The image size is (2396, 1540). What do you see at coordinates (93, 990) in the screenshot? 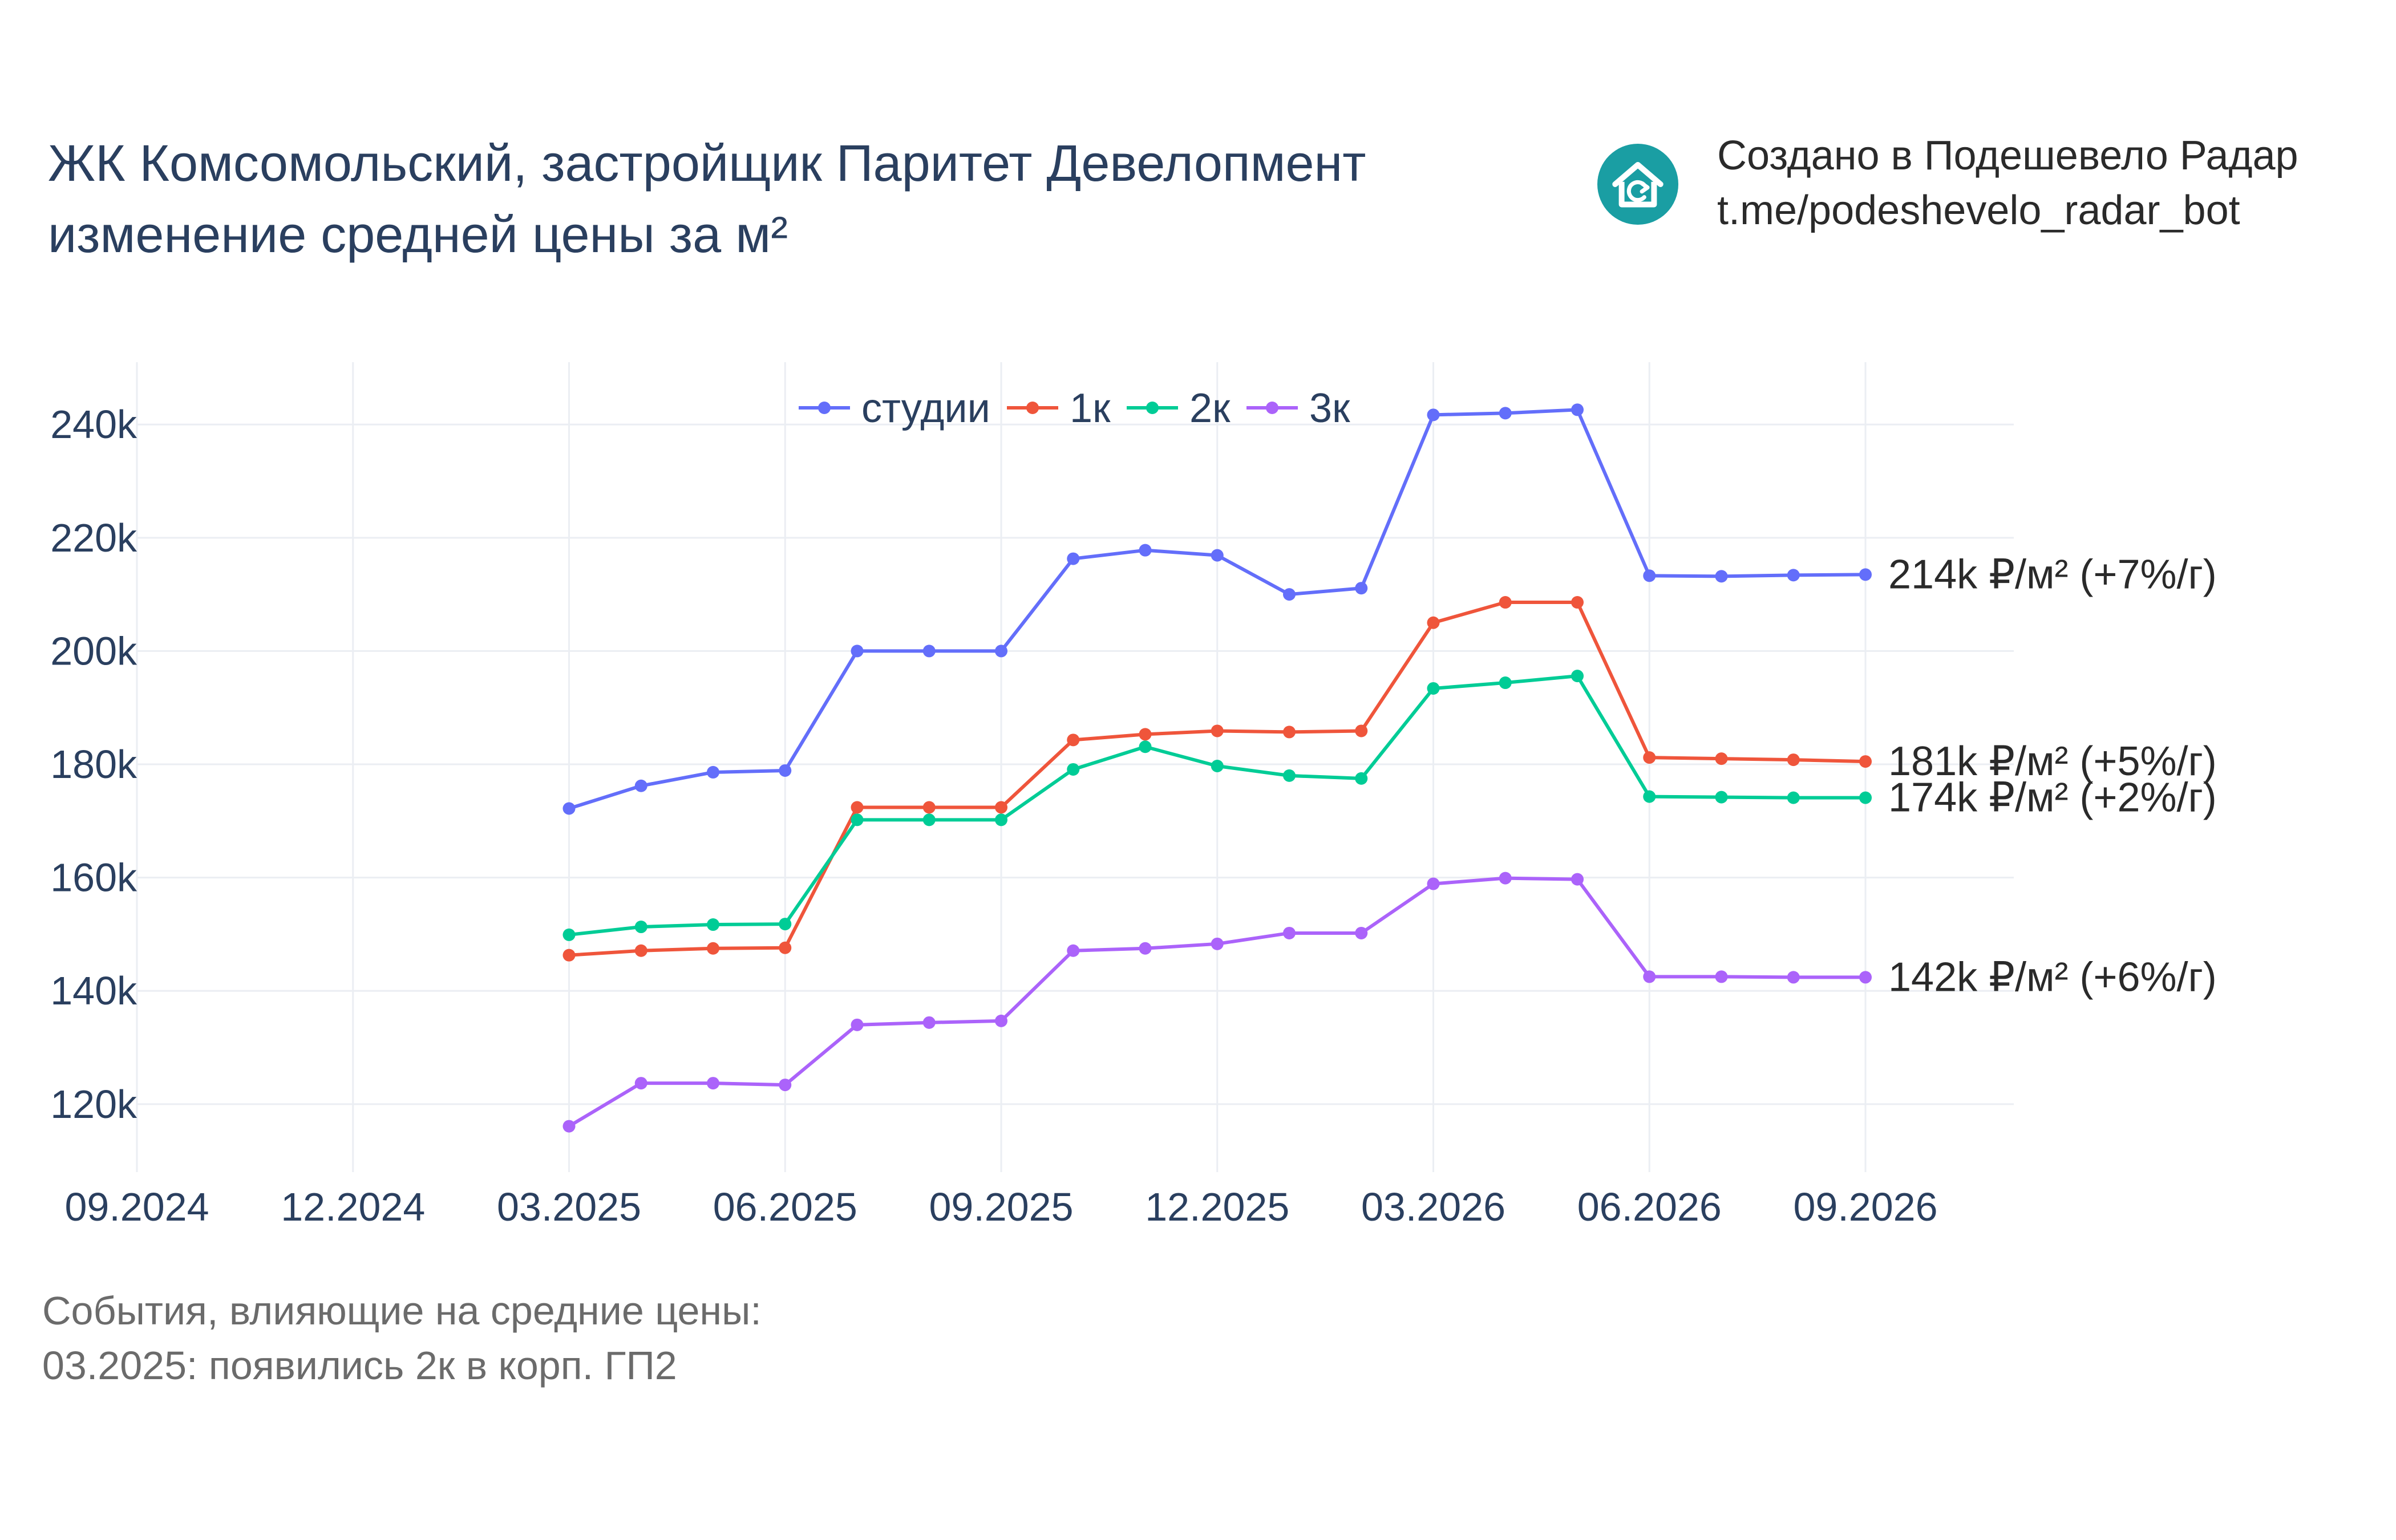
I see `y-tick-label: 140k` at bounding box center [93, 990].